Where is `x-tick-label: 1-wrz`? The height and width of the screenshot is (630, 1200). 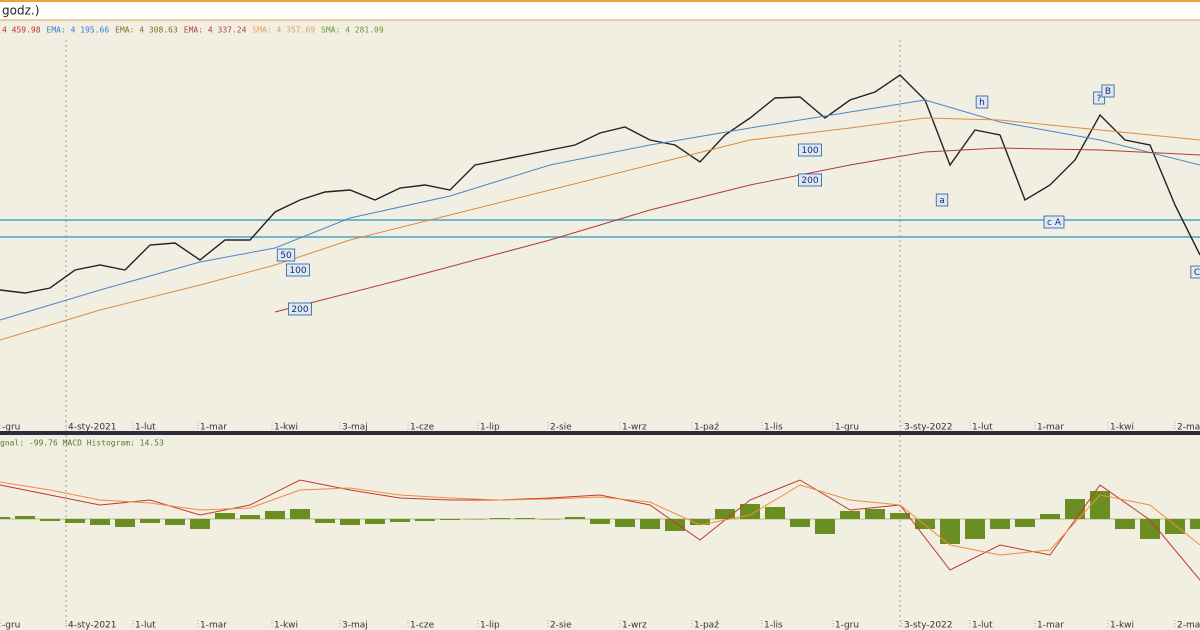 x-tick-label: 1-wrz is located at coordinates (634, 428).